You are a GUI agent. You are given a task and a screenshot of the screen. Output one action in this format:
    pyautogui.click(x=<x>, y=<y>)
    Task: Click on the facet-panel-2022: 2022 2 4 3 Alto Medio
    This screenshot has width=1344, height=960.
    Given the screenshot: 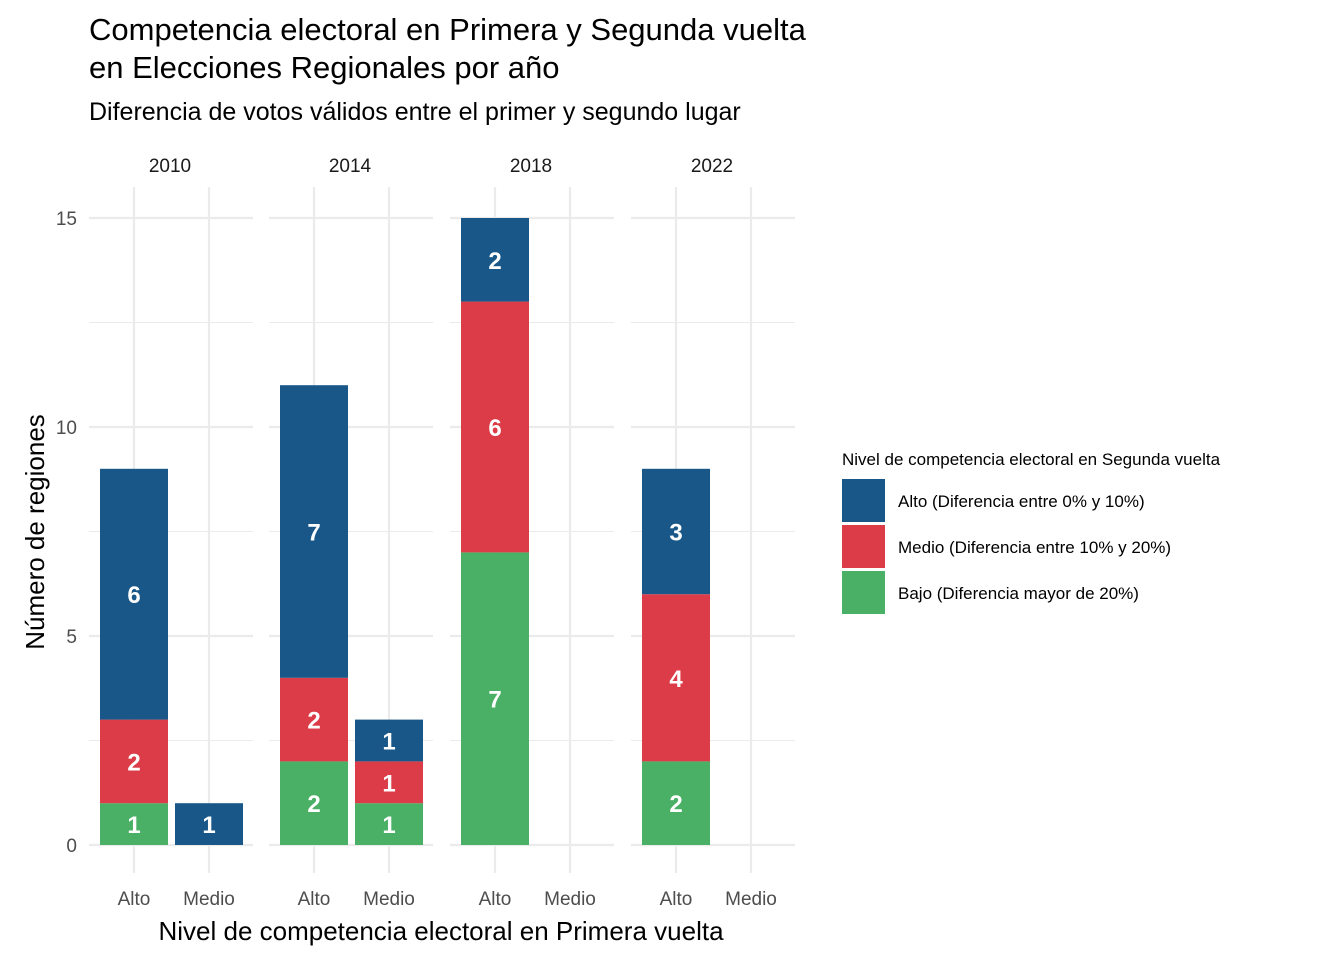 What is the action you would take?
    pyautogui.click(x=713, y=533)
    